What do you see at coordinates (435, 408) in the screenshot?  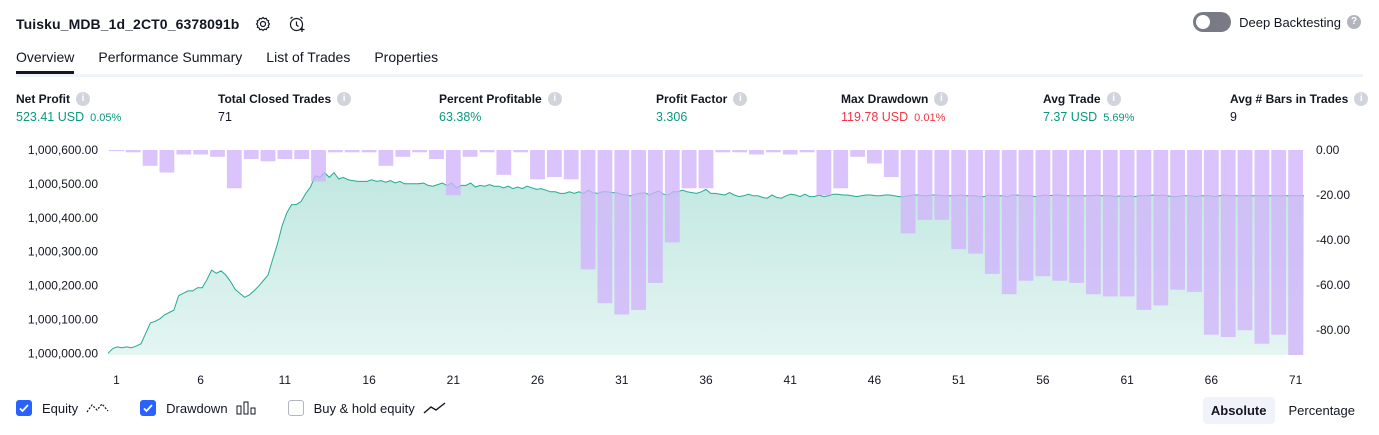 I see `buy-hold-line-icon` at bounding box center [435, 408].